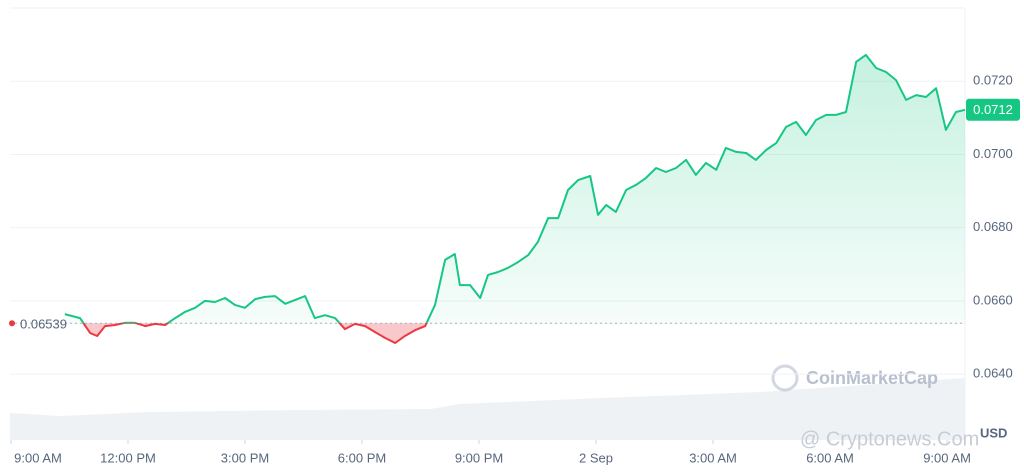 The width and height of the screenshot is (1024, 473). I want to click on volume-area, so click(487, 409).